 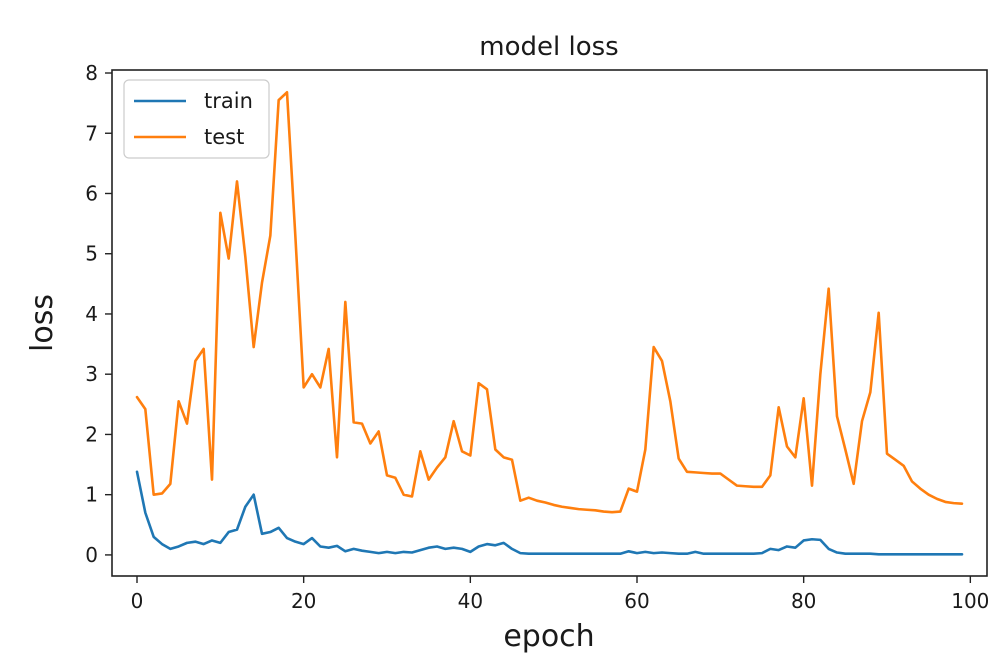 I want to click on x-tick-label: 80, so click(x=803, y=601).